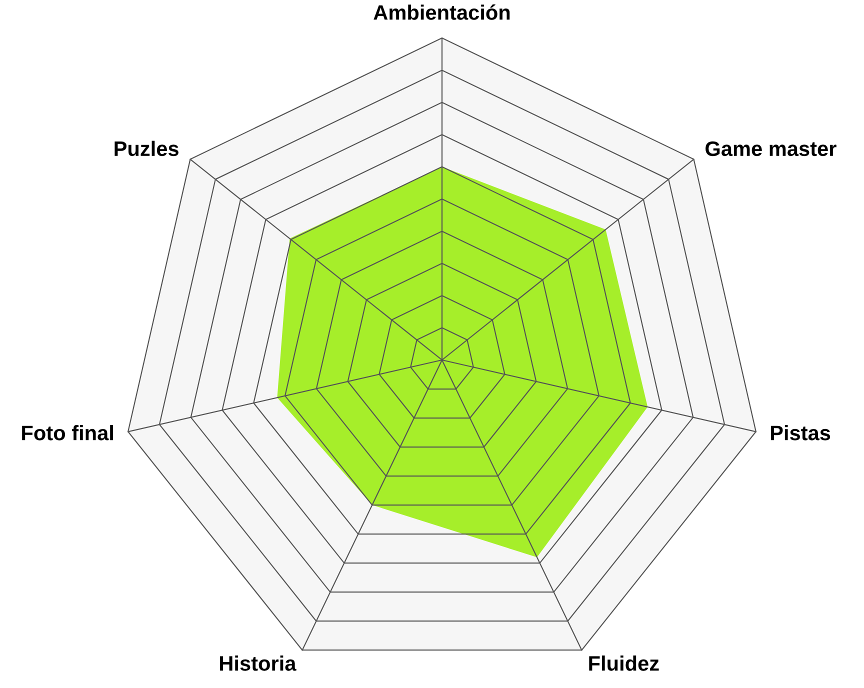 The image size is (864, 688). What do you see at coordinates (800, 432) in the screenshot?
I see `spoke-label: Pistas` at bounding box center [800, 432].